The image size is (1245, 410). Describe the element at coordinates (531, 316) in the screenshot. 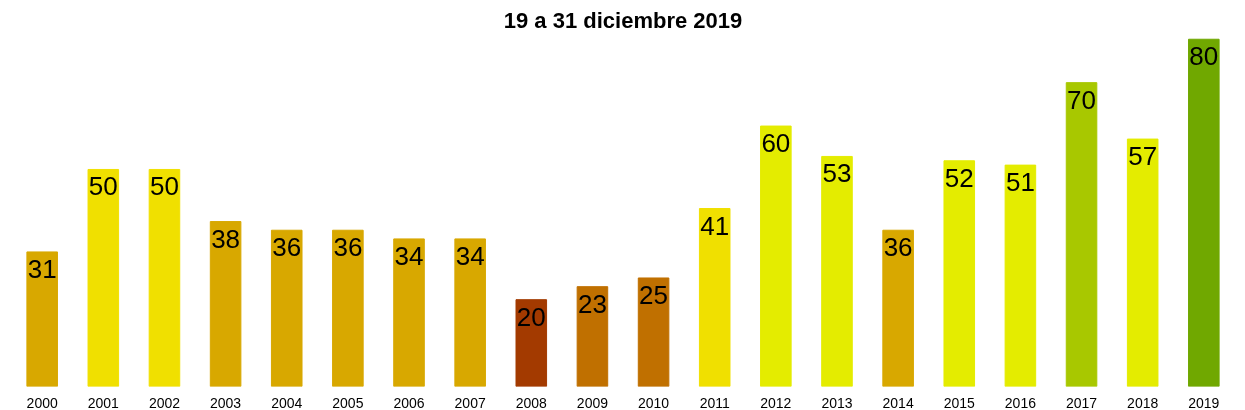

I see `data-label: 20` at that location.